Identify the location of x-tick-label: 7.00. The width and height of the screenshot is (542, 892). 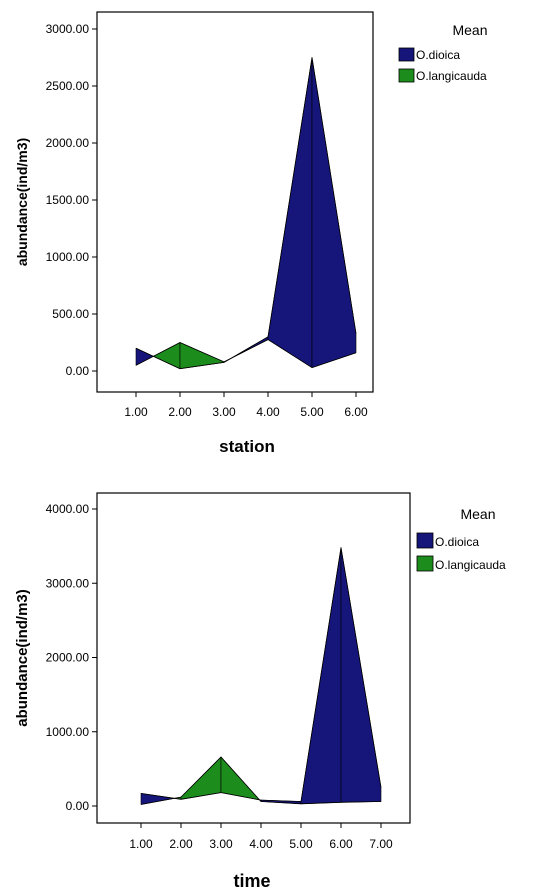
(381, 844).